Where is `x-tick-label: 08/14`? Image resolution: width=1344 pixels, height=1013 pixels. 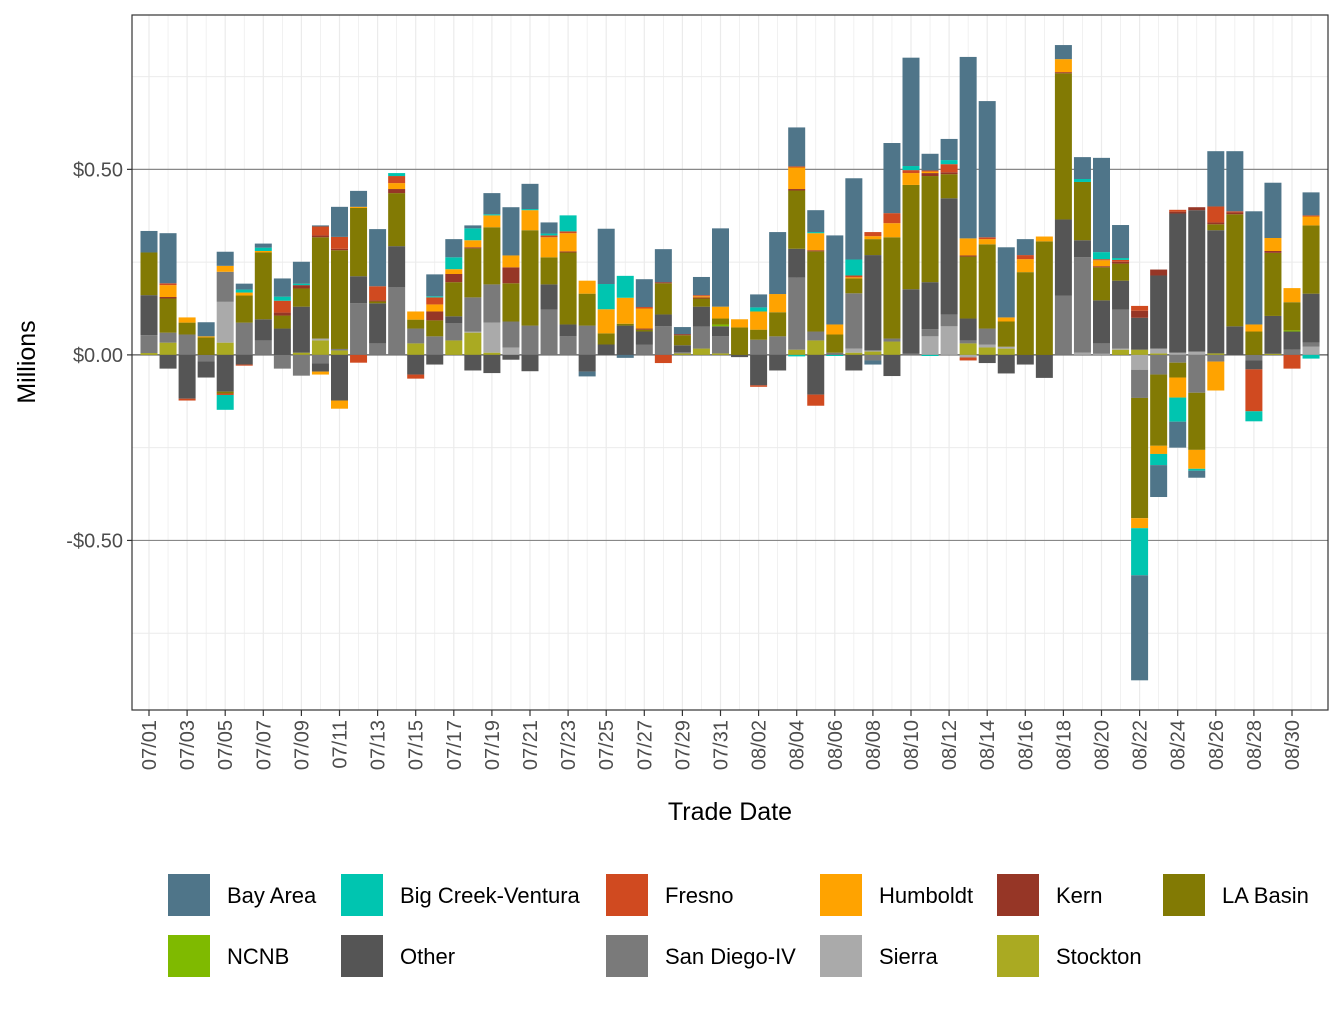 x-tick-label: 08/14 is located at coordinates (988, 745).